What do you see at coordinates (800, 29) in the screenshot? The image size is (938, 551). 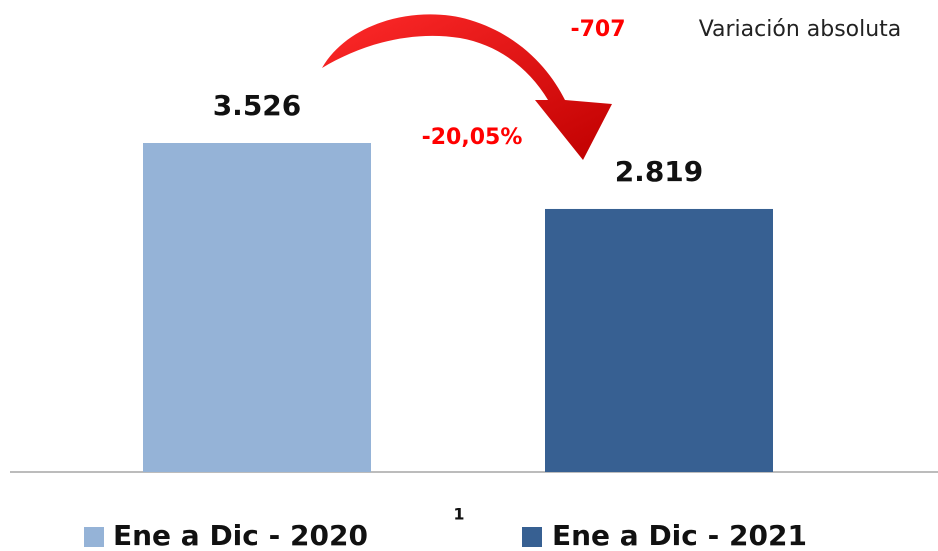 I see `annotation: Variación absoluta` at bounding box center [800, 29].